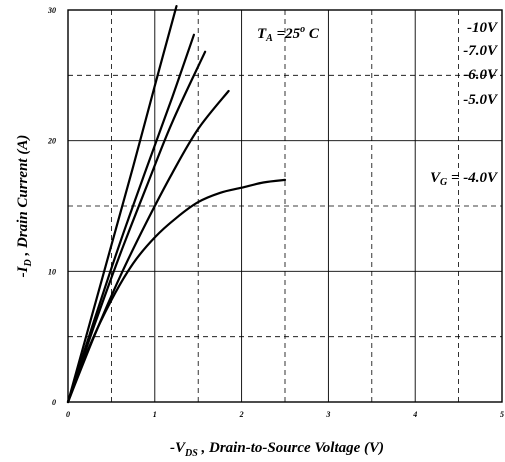 The image size is (505, 462). I want to click on gate-voltage-labels: -10V -7.0V -6.0V -5.0V VG = -4.0V, so click(464, 104).